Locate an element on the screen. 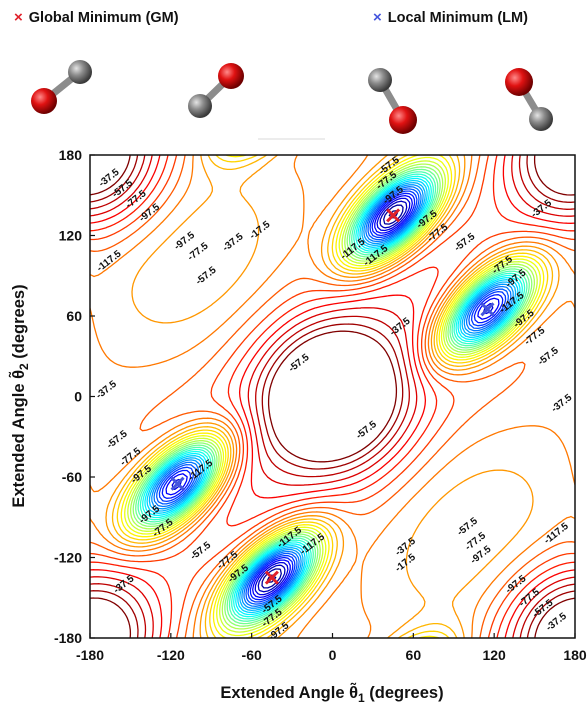 This screenshot has height=705, width=588. x-tick-label: 180 is located at coordinates (575, 655).